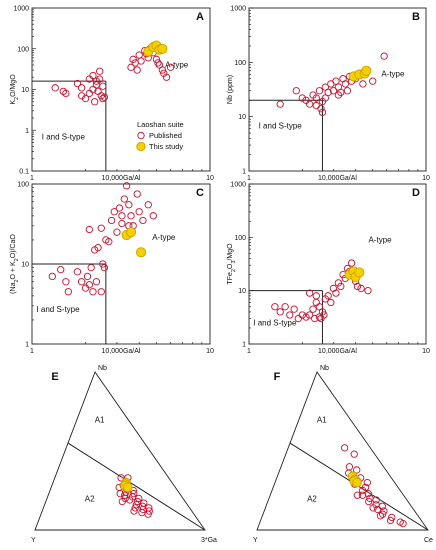  What do you see at coordinates (232, 264) in the screenshot?
I see `y-axis-title-d: TFe2O3/MgO` at bounding box center [232, 264].